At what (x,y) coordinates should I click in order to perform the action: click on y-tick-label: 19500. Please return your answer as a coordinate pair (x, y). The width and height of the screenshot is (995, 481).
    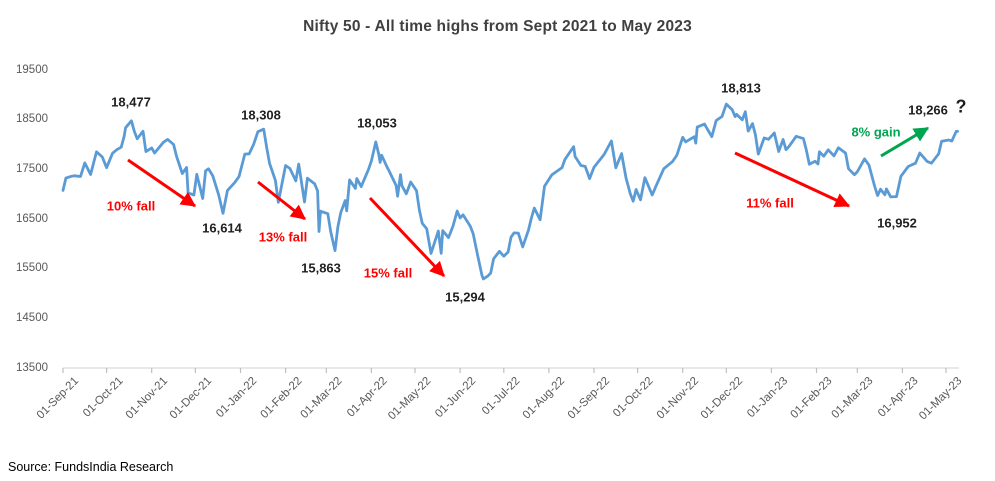
    Looking at the image, I should click on (32, 69).